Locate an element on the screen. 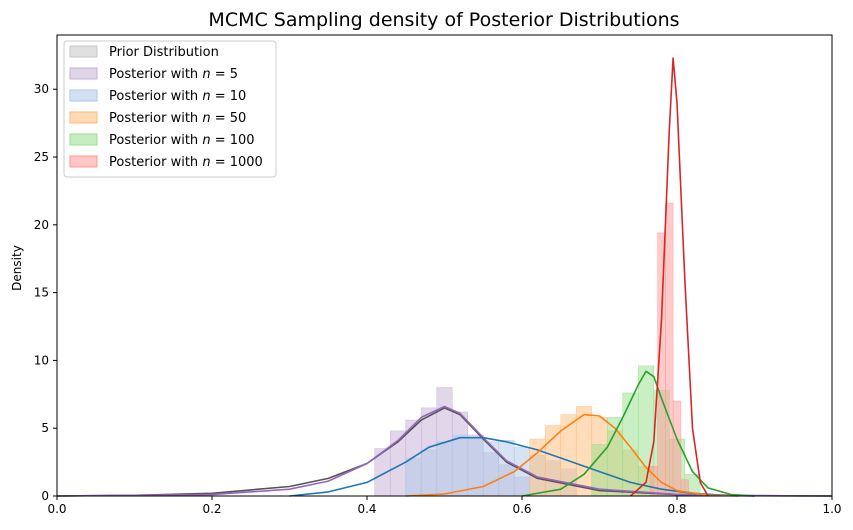 The width and height of the screenshot is (853, 530). x-tick-label: 0.2 is located at coordinates (211, 509).